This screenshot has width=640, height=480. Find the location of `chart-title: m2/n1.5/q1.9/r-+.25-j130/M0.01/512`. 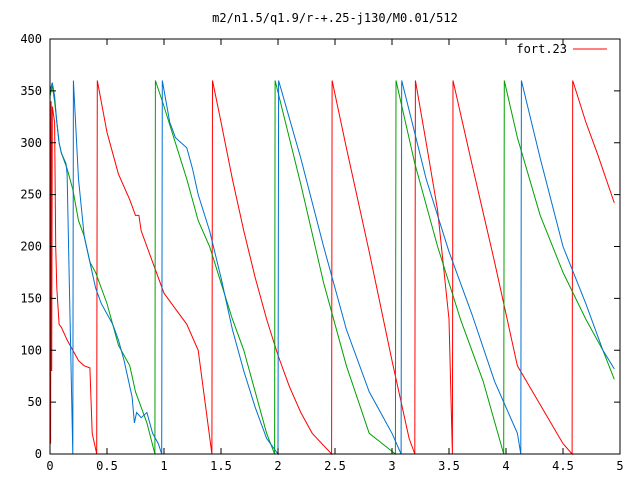

chart-title: m2/n1.5/q1.9/r-+.25-j130/M0.01/512 is located at coordinates (335, 18).